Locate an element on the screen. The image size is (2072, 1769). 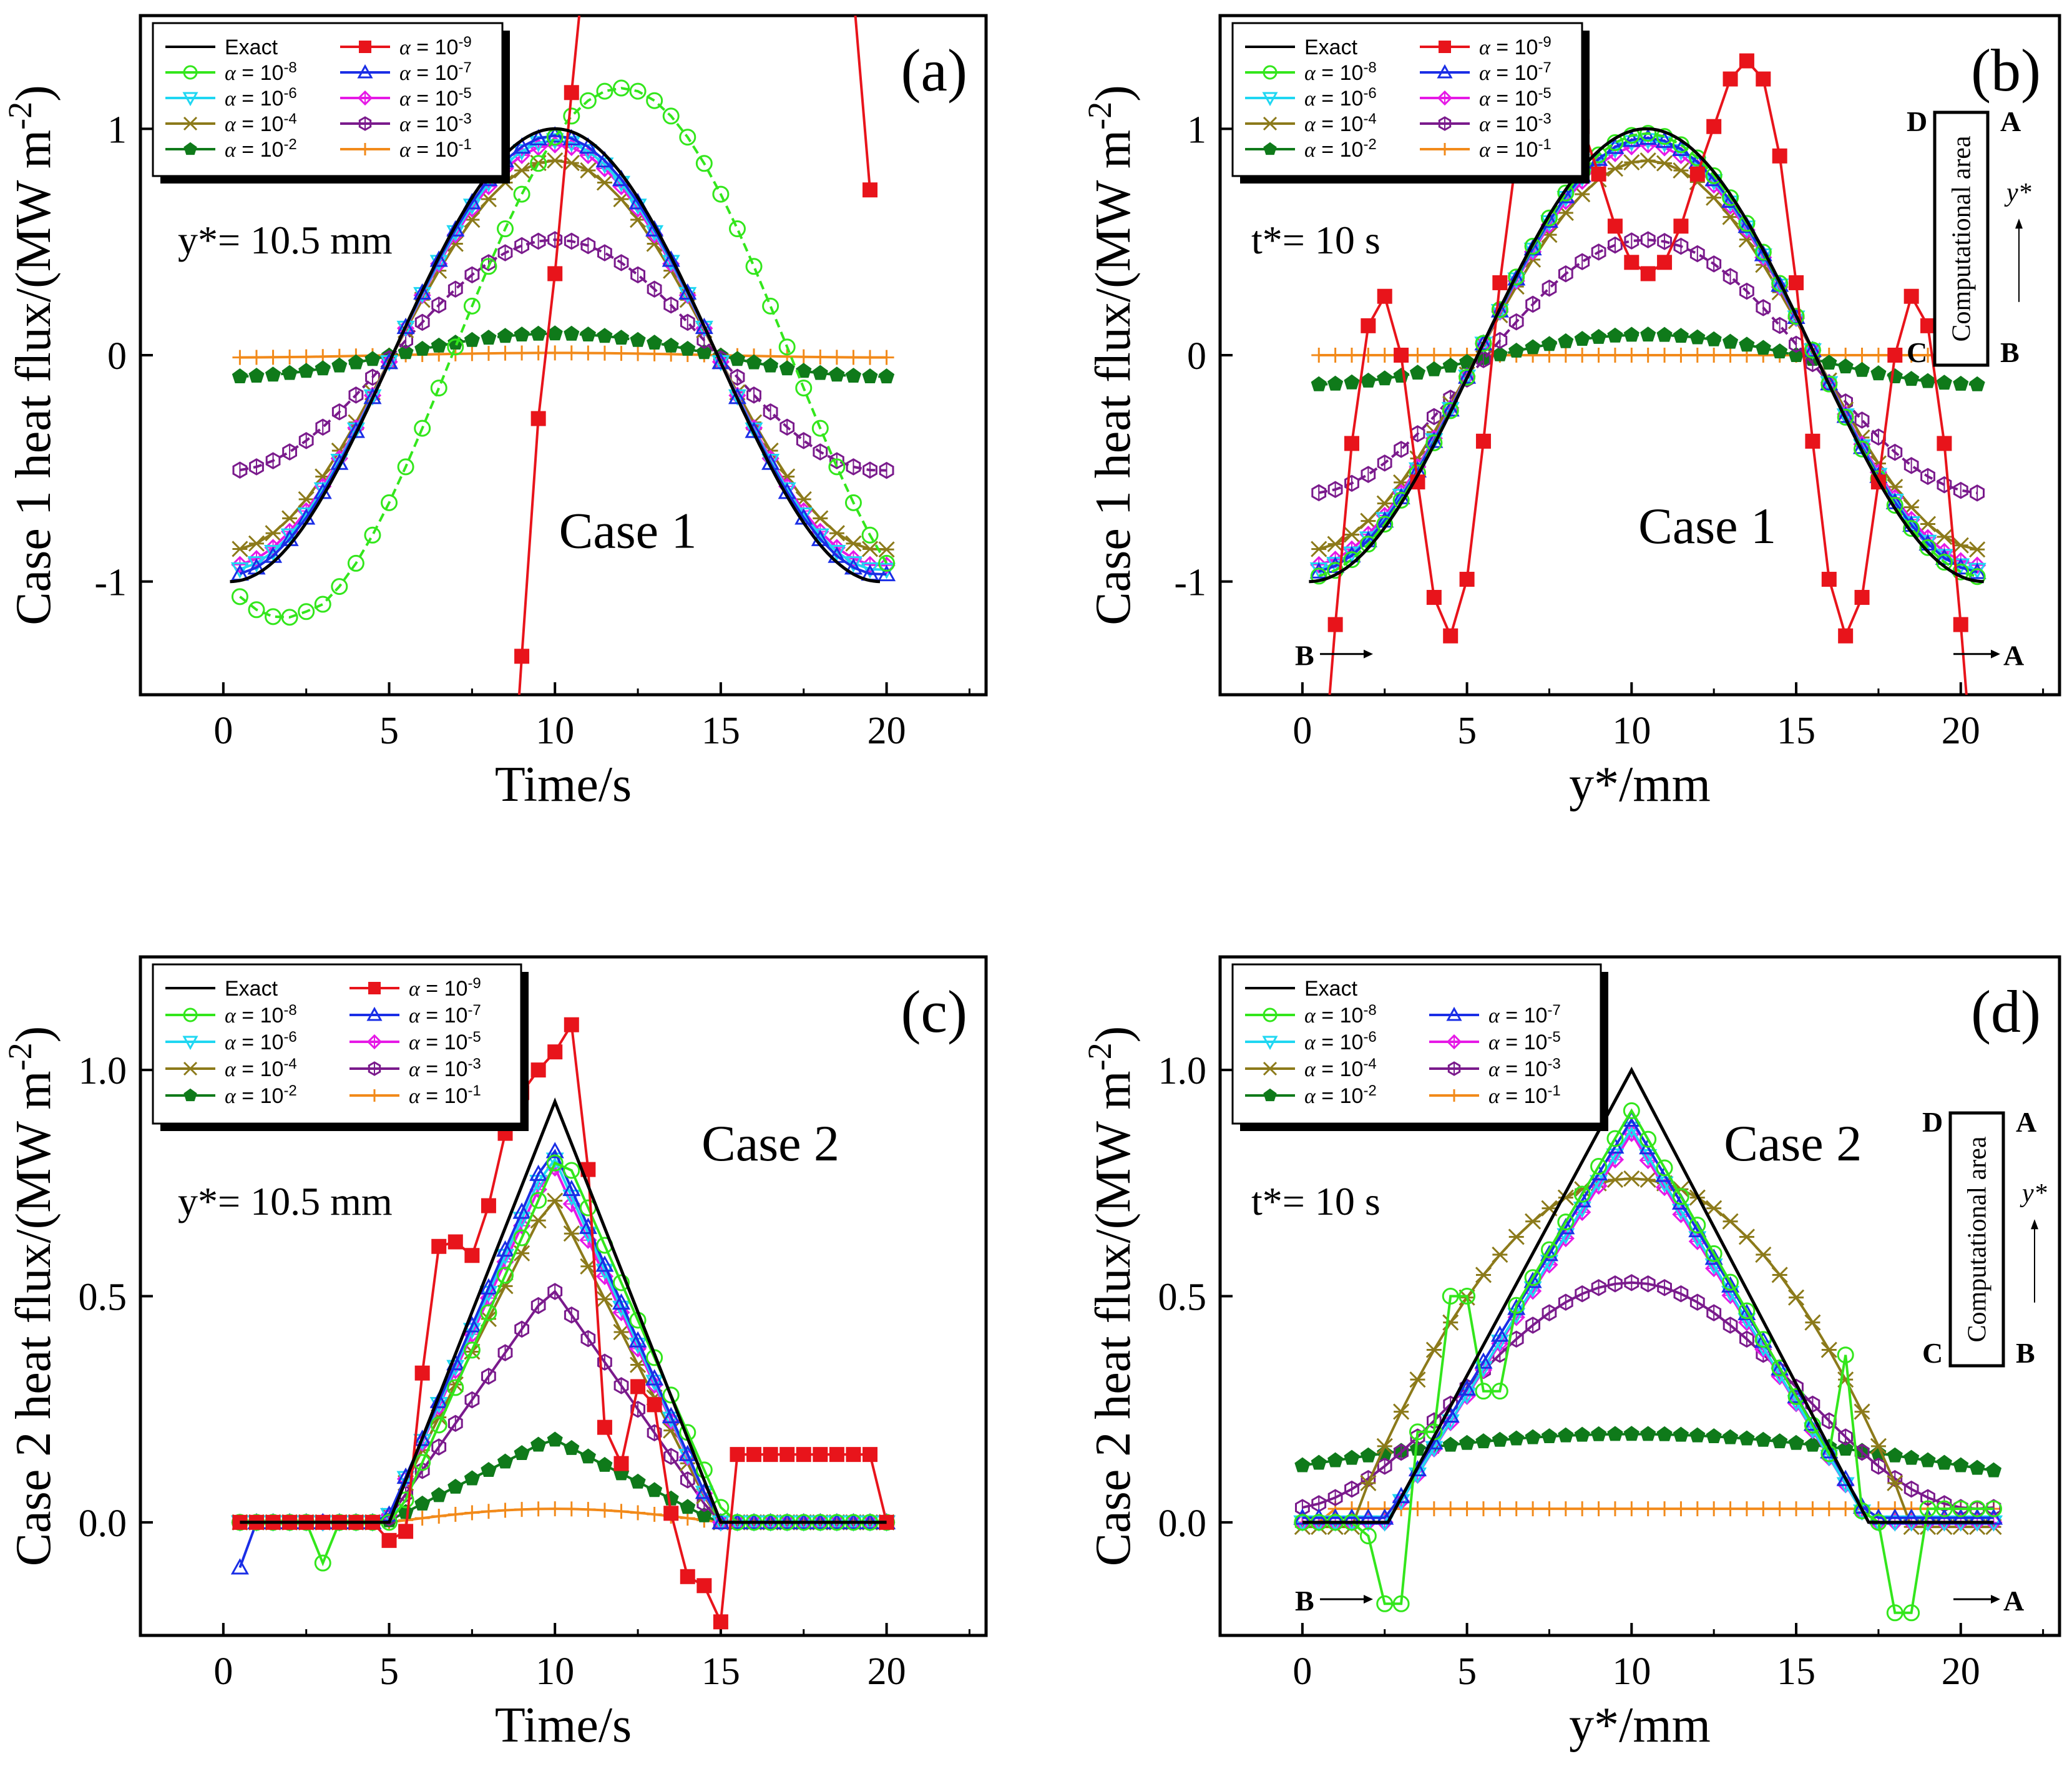
series-a4 is located at coordinates (563, 1361).